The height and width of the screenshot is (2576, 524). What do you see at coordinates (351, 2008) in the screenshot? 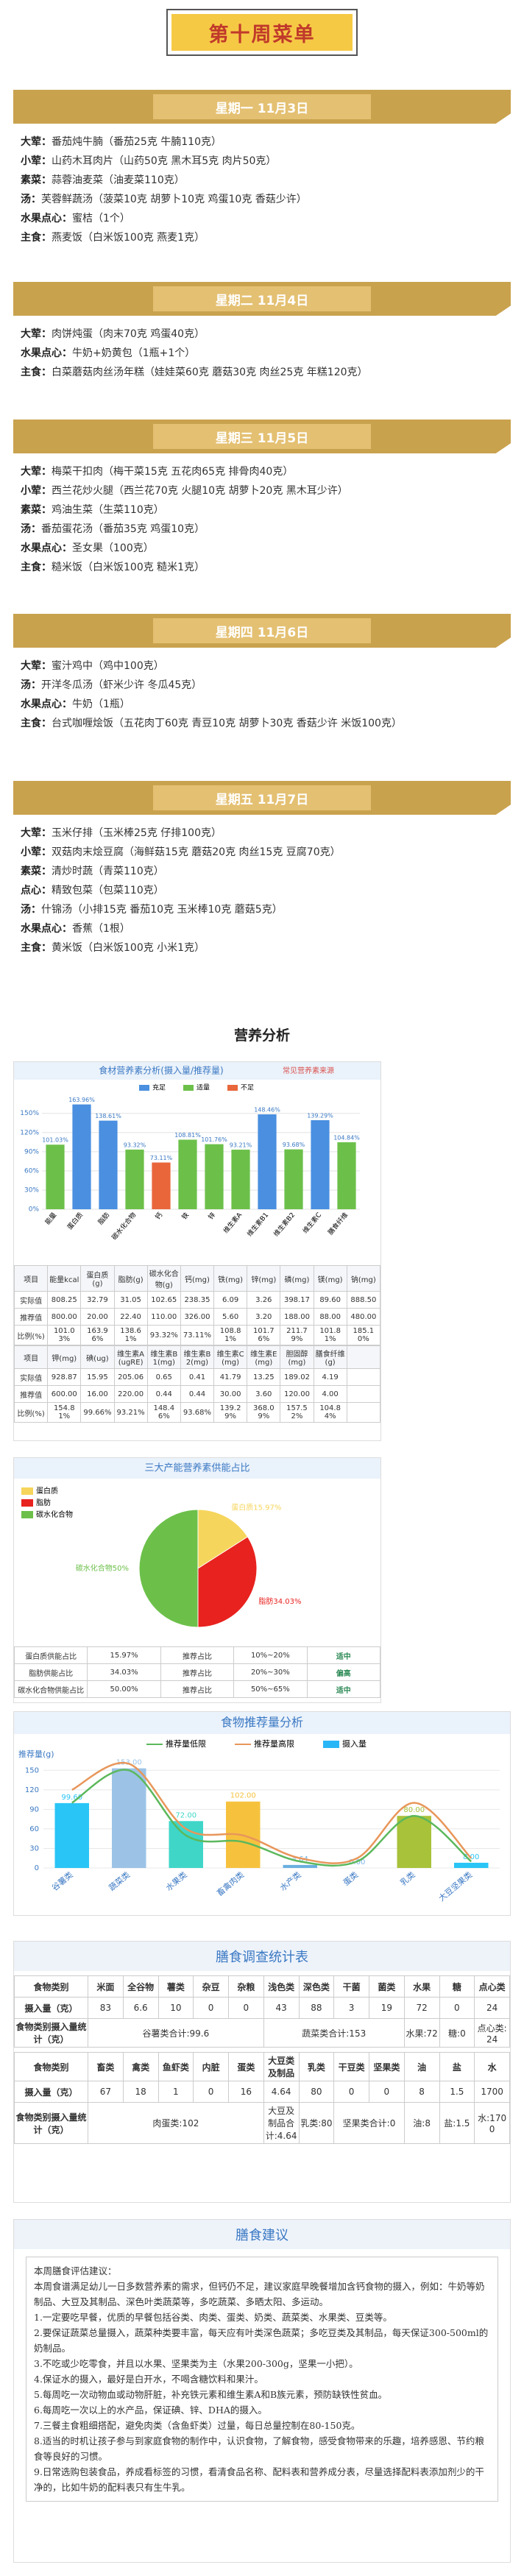
I see `table-cell: 3` at bounding box center [351, 2008].